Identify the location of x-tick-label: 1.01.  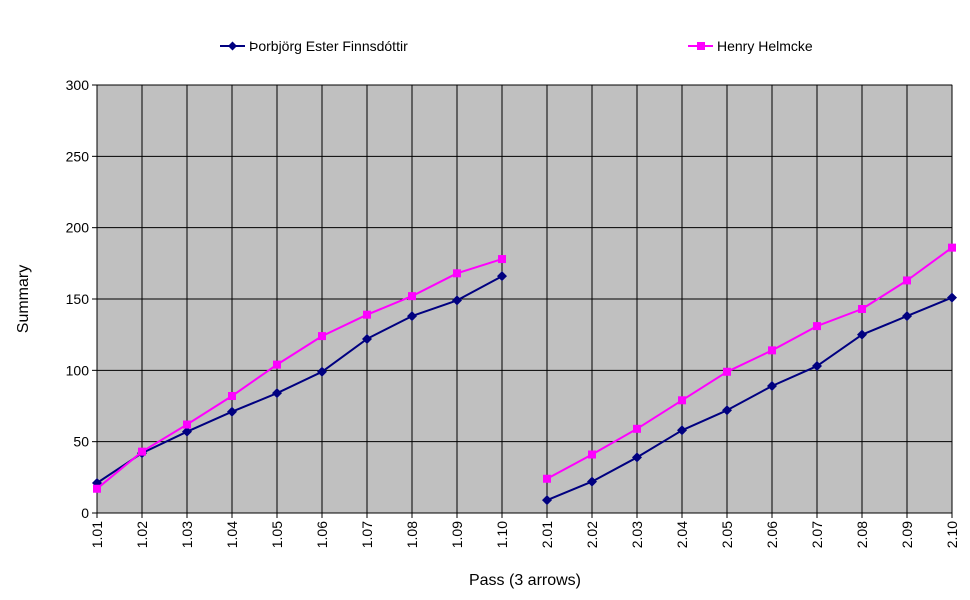
(97, 534).